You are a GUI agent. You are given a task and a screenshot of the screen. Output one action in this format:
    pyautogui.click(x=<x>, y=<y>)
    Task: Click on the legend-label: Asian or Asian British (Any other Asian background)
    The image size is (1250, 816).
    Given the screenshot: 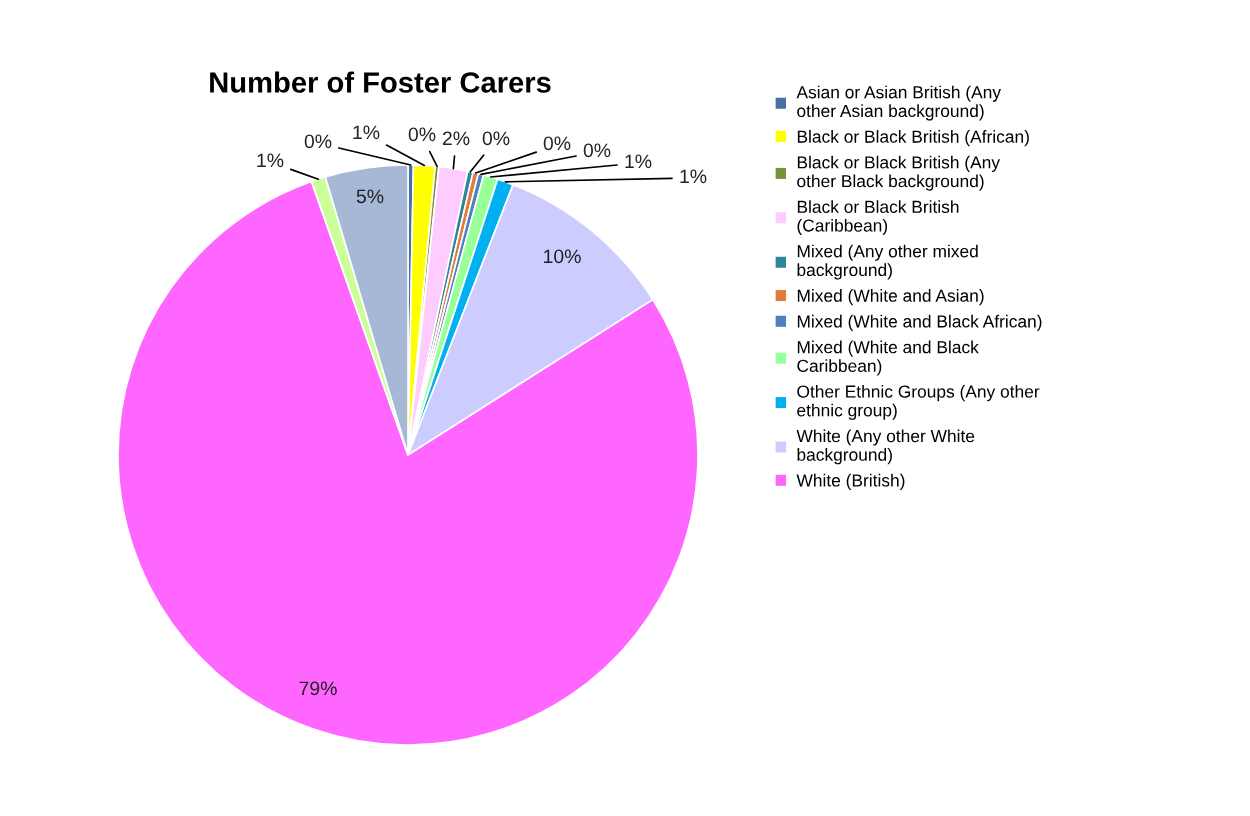 What is the action you would take?
    pyautogui.click(x=898, y=103)
    